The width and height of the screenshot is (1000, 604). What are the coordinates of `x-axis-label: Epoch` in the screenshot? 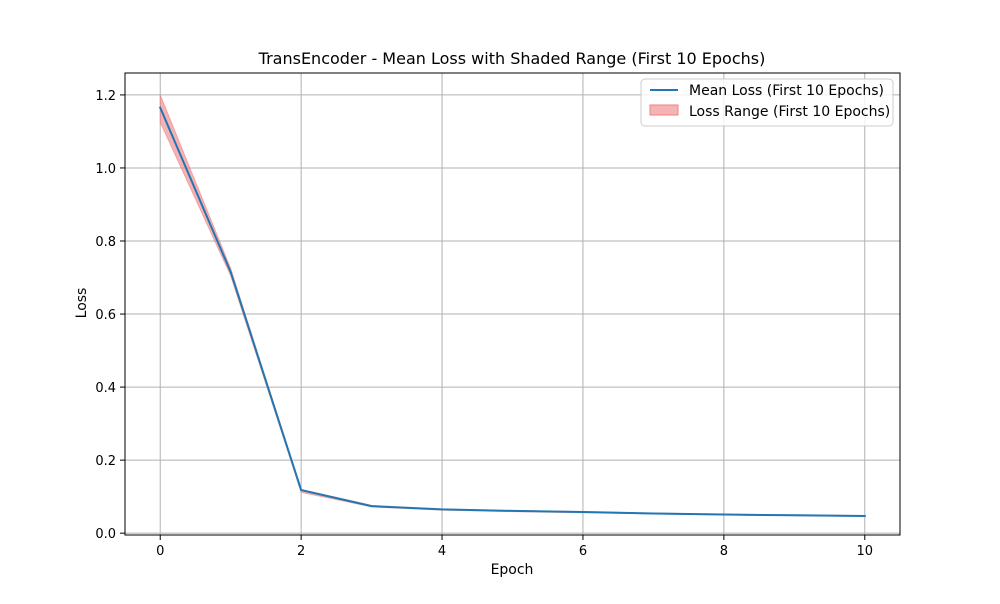 It's located at (512, 570).